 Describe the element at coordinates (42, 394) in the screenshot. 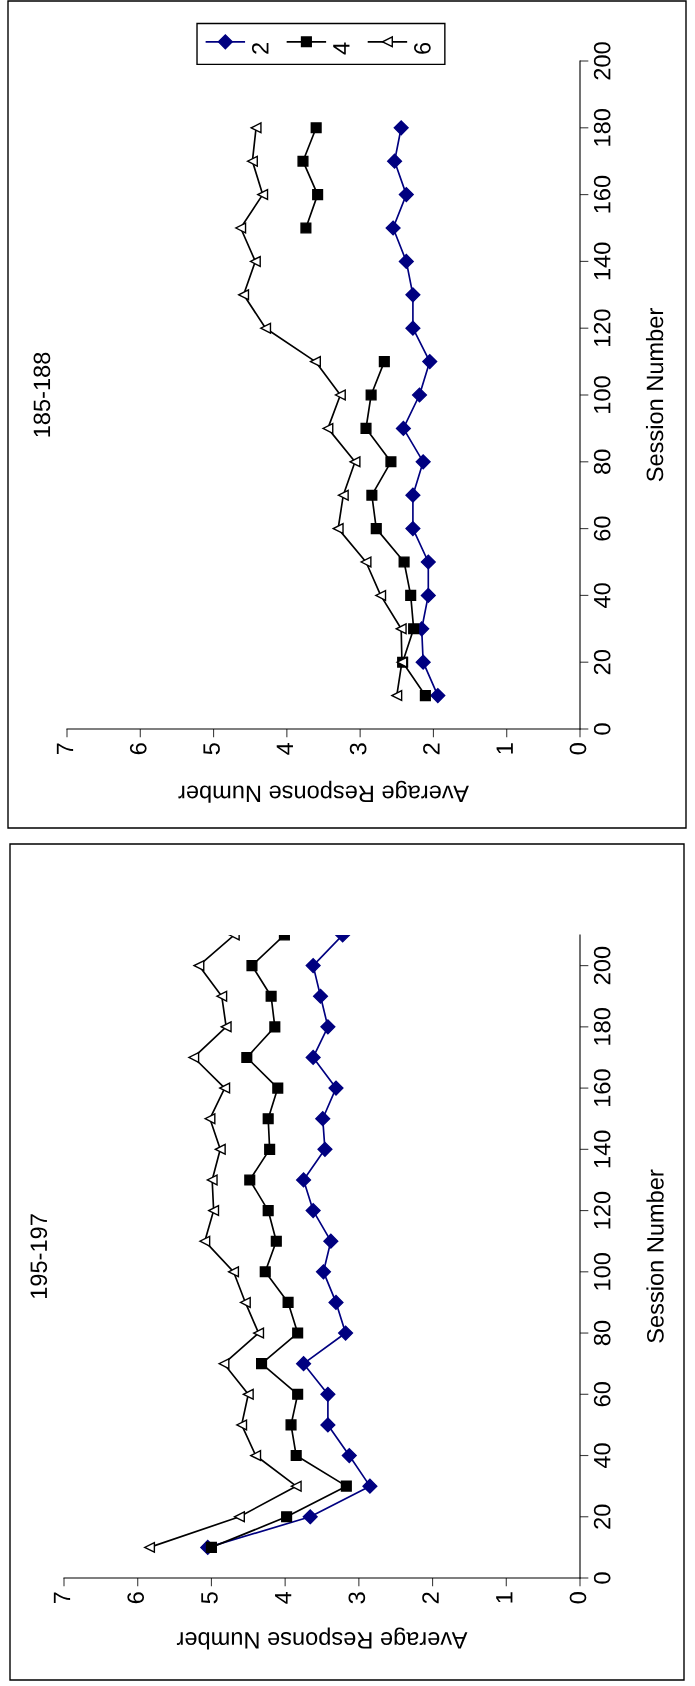

I see `text: 185-188` at that location.